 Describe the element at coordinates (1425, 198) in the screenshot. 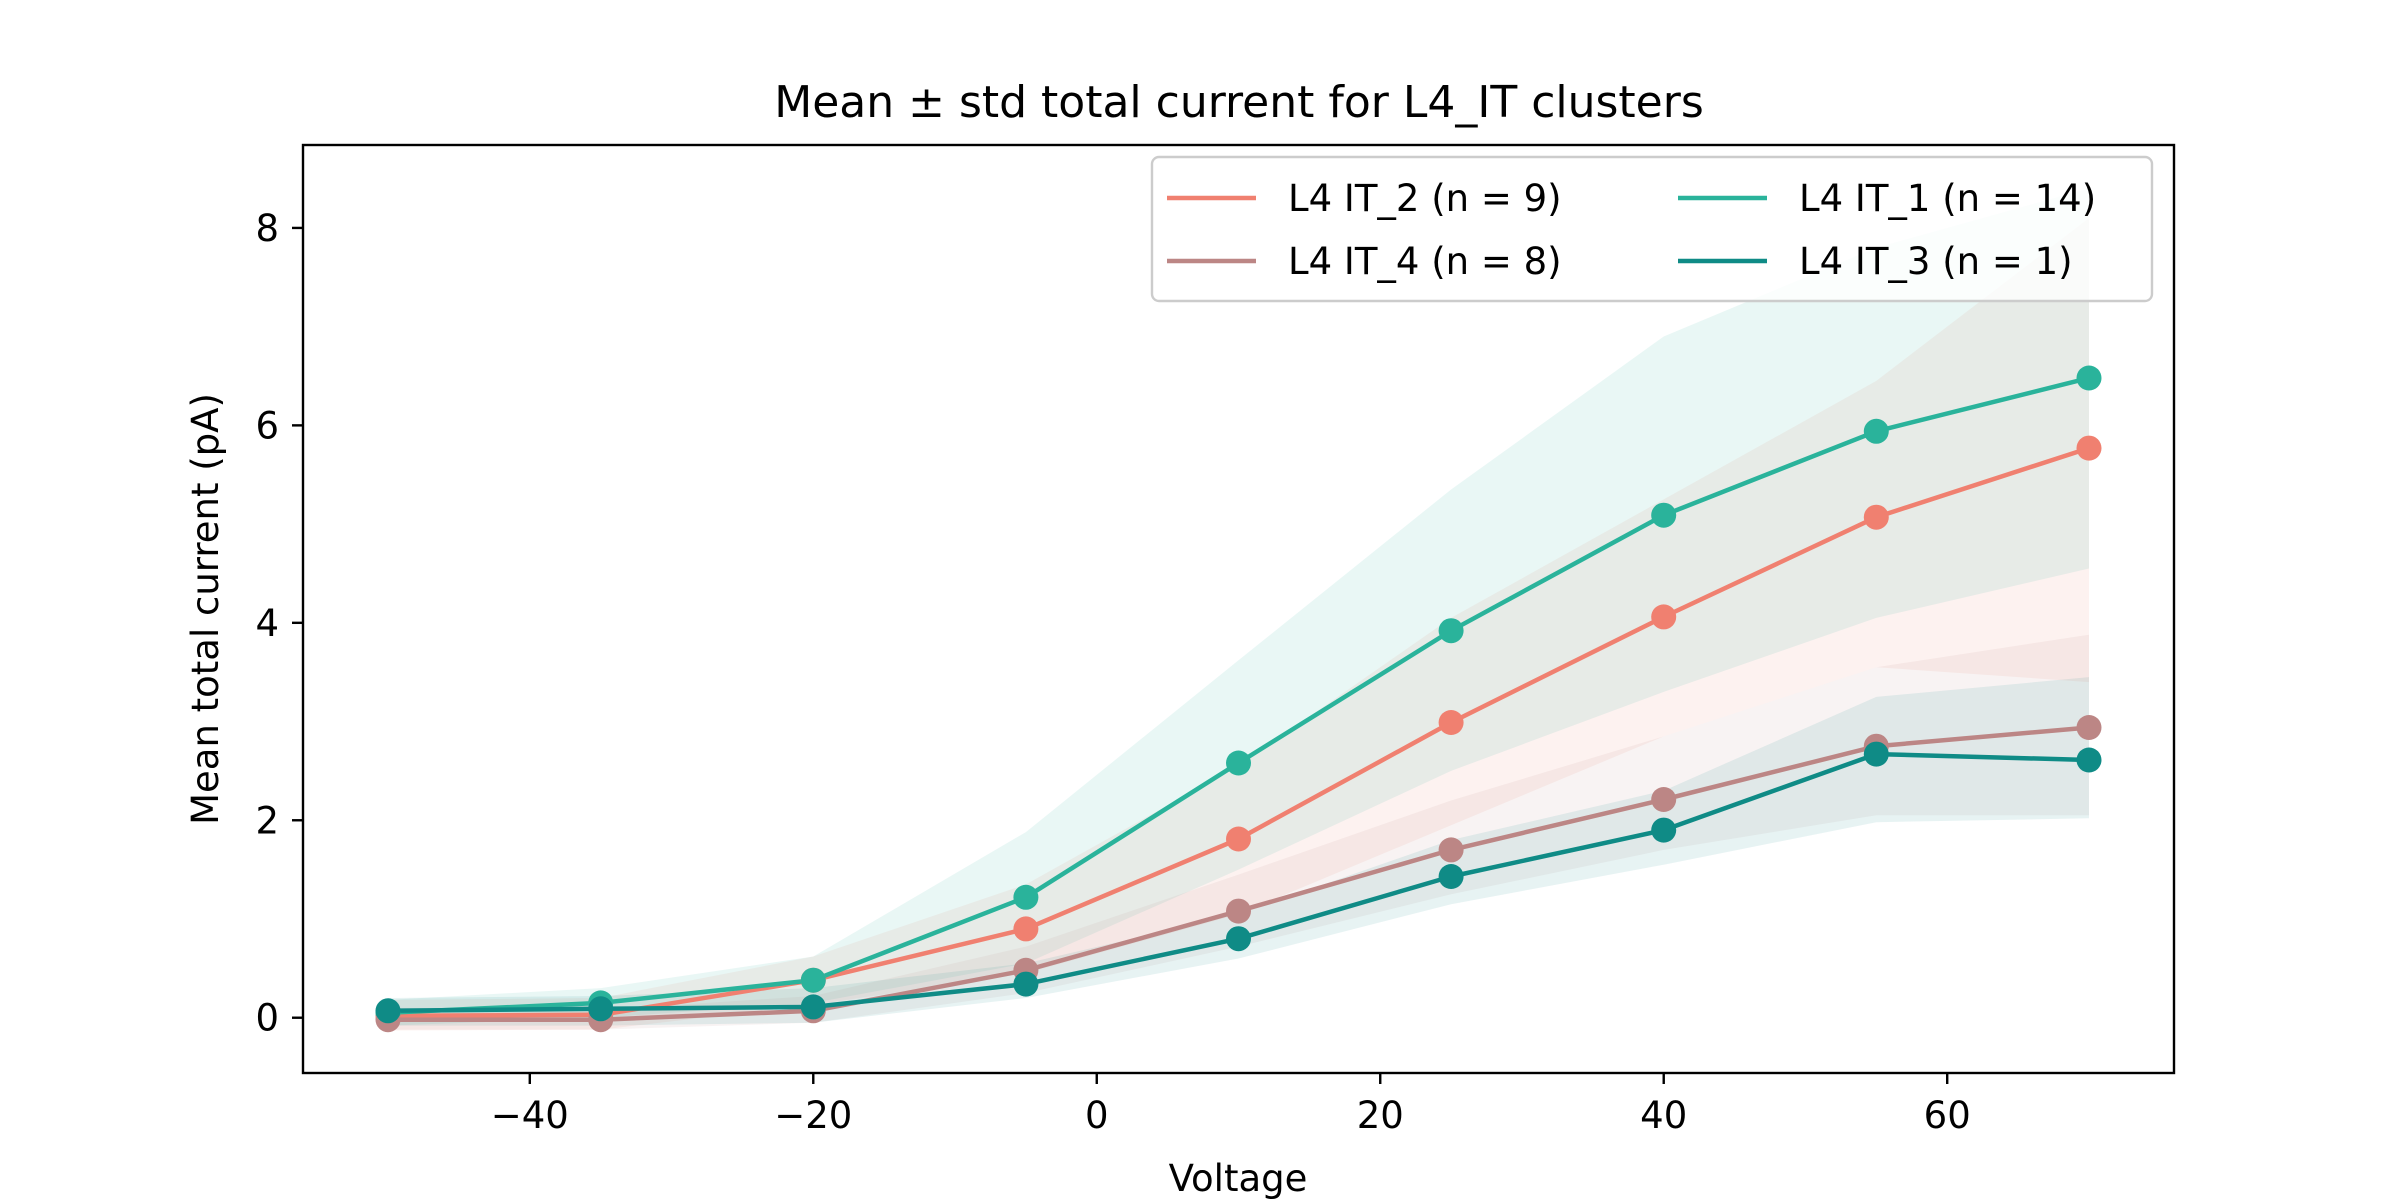

I see `legend-entry-0: L4 IT_2 (n = 9)` at that location.